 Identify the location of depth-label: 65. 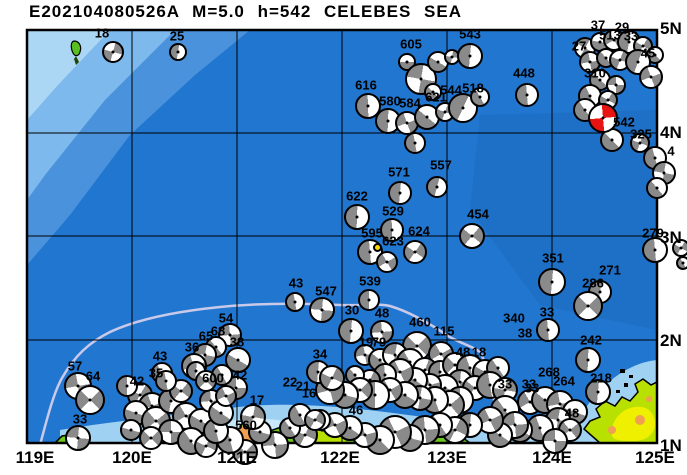
(206, 336).